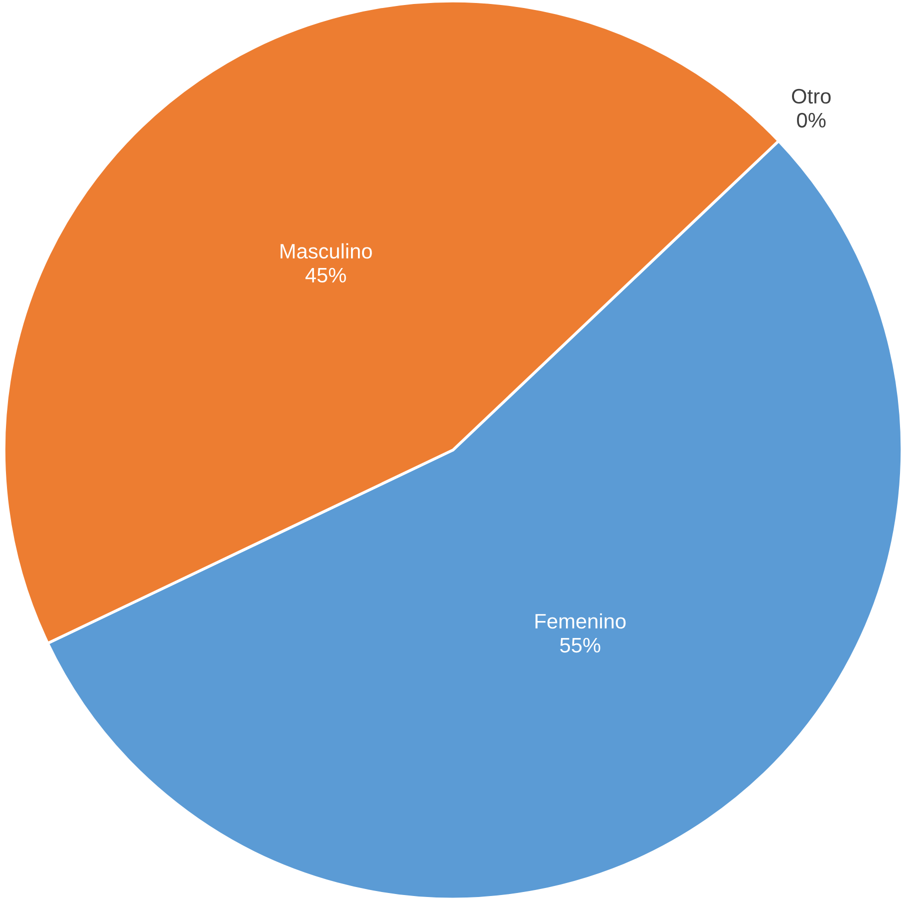  I want to click on data-label: 55%, so click(580, 645).